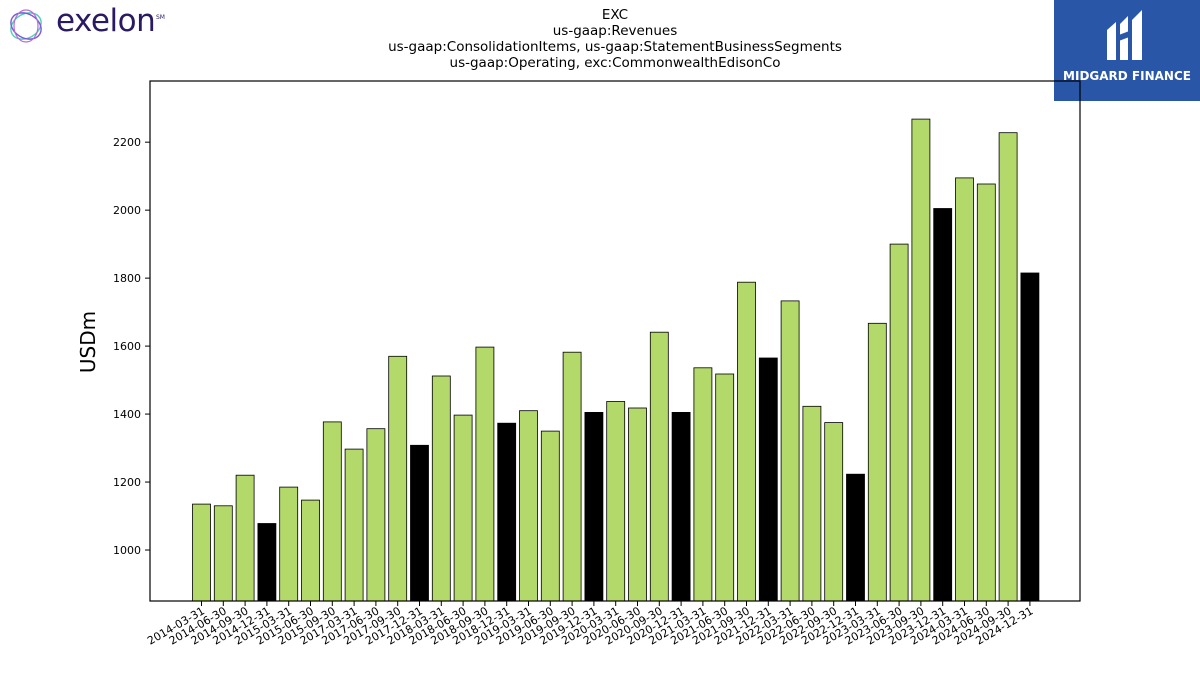 The width and height of the screenshot is (1200, 675). Describe the element at coordinates (127, 210) in the screenshot. I see `y-tick-label: 2000` at that location.